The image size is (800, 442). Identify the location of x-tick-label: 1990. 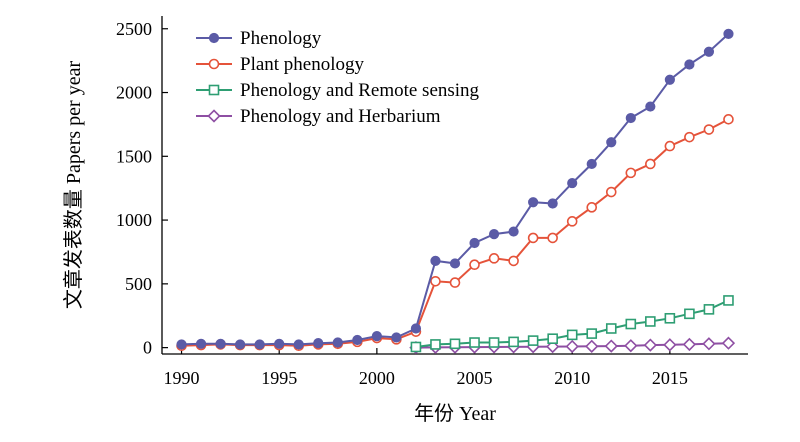
(182, 378).